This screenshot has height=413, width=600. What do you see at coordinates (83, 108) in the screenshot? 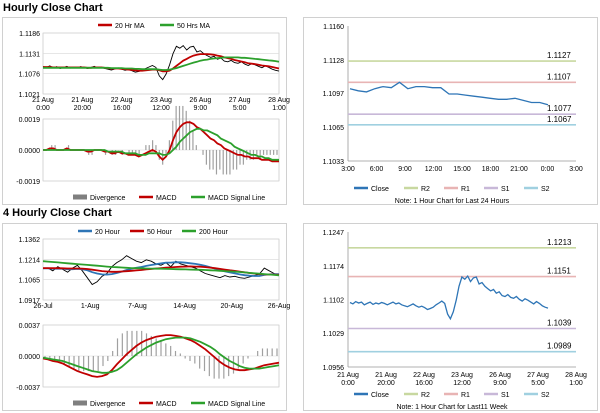
I see `svg-hourly-left-xtick: 20:00` at bounding box center [83, 108].